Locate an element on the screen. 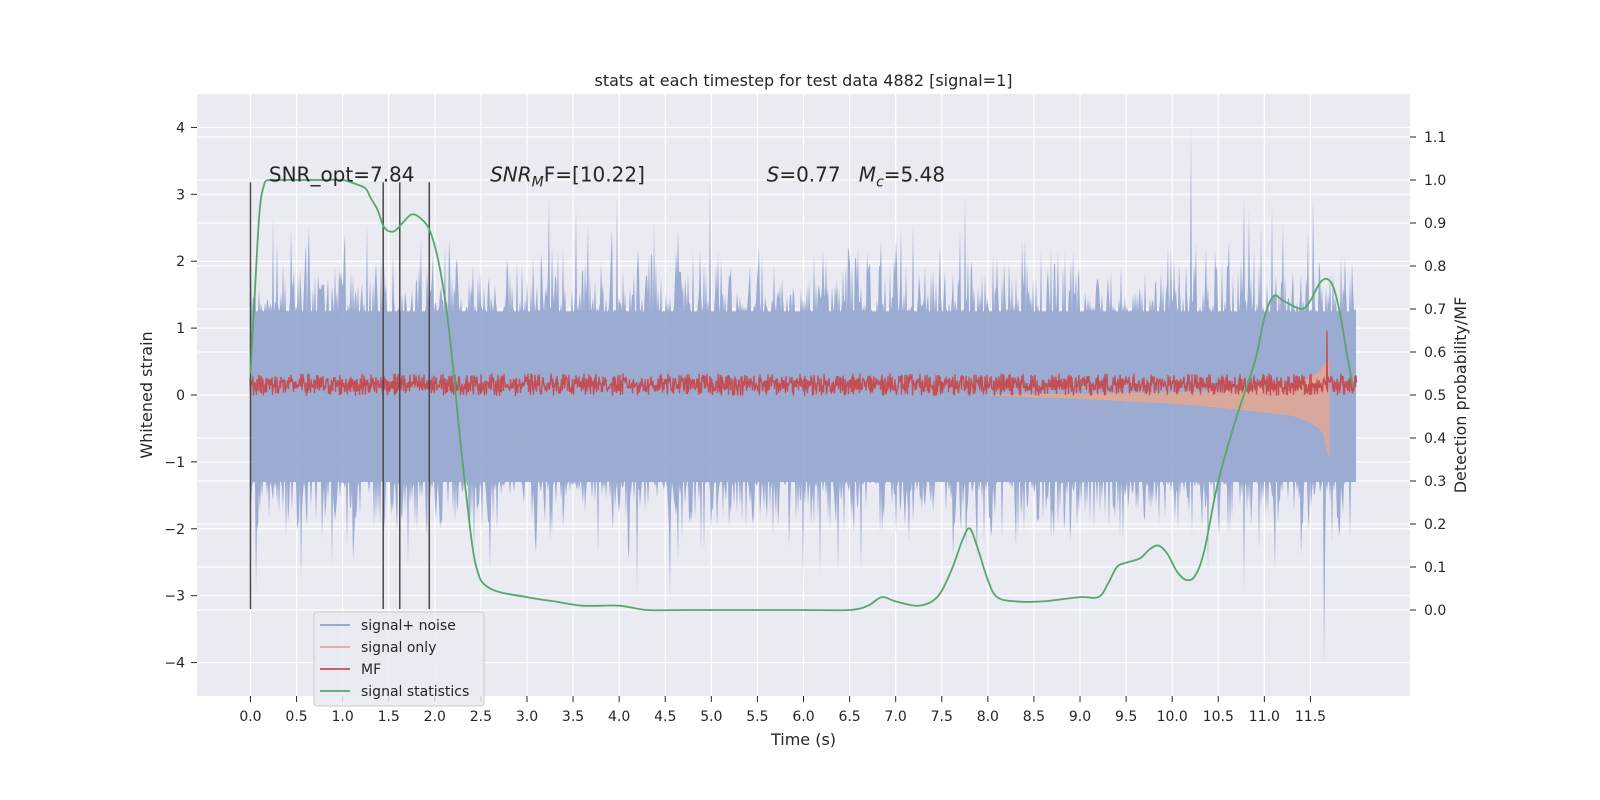 The image size is (1600, 800). x-tick-label: 4.5 is located at coordinates (665, 717).